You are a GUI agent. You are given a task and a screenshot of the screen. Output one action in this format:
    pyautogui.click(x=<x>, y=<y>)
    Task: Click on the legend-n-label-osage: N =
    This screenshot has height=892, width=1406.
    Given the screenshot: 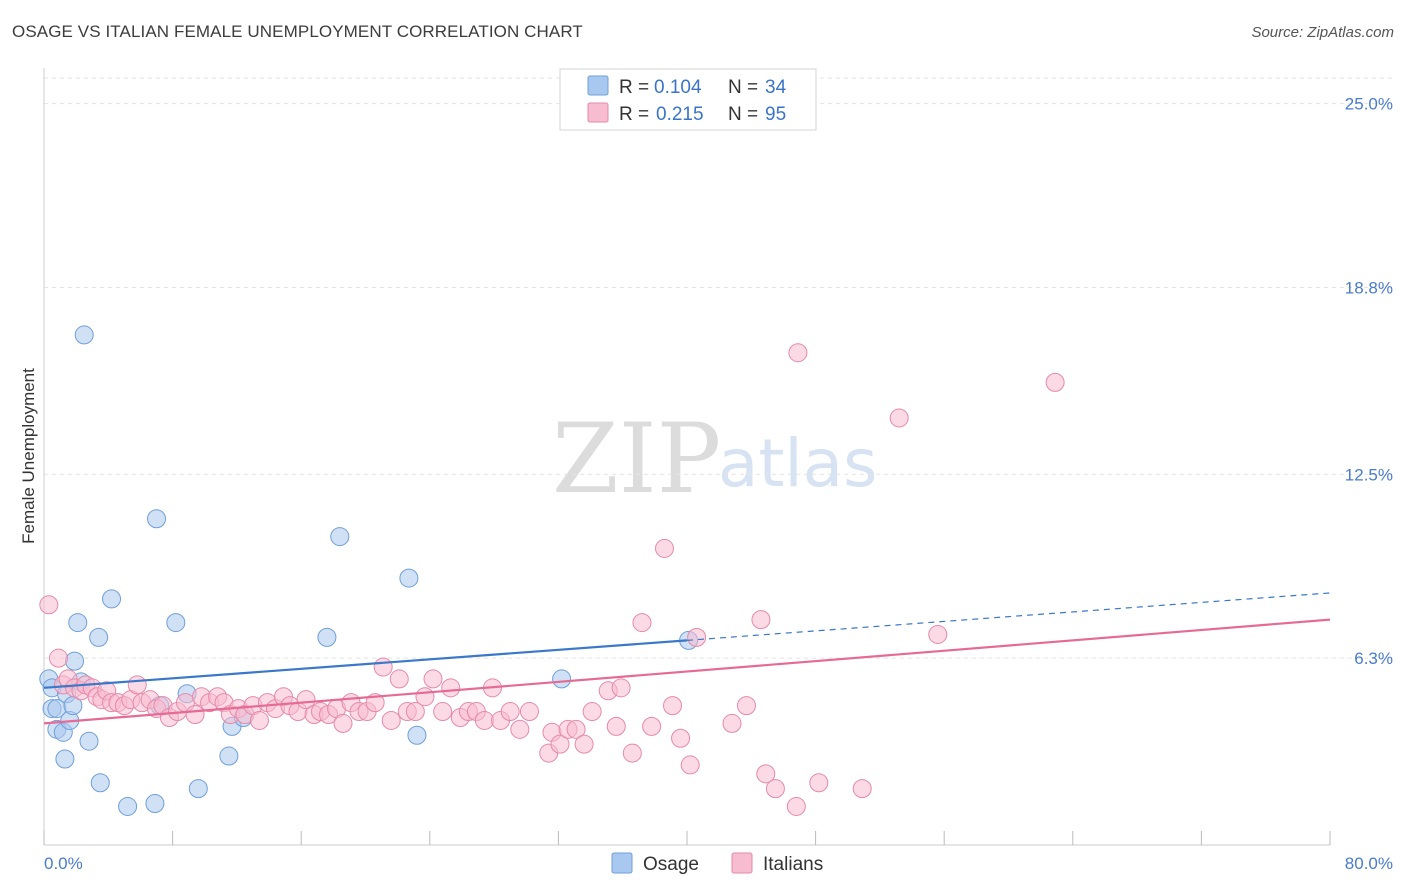 What is the action you would take?
    pyautogui.click(x=743, y=87)
    